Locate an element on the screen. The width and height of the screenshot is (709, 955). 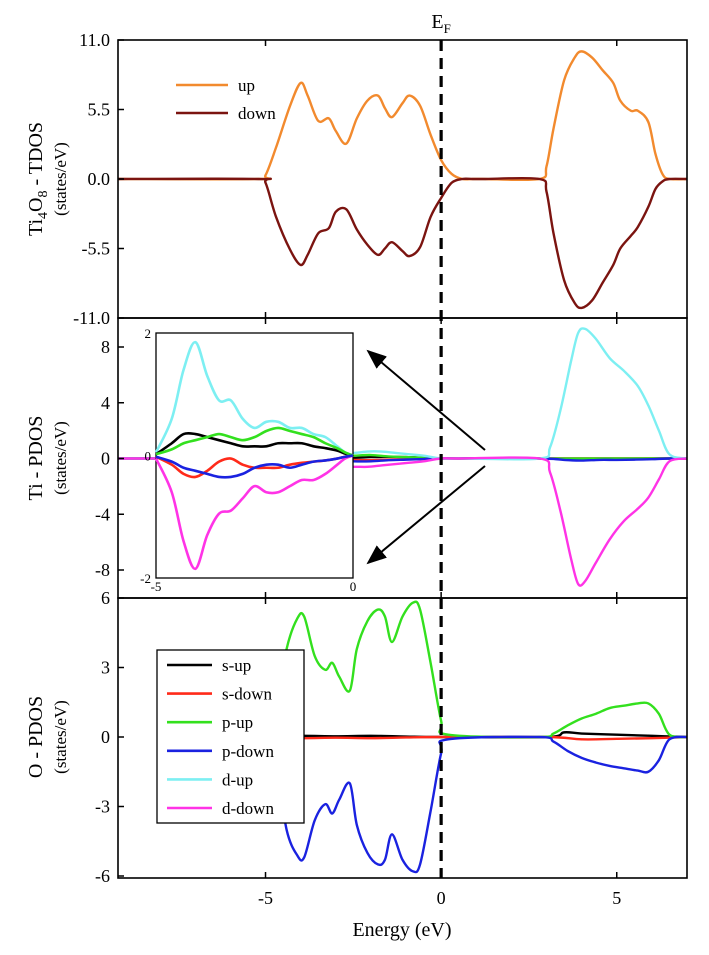
tdos-ylabel: Ti4O8 - TDOS is located at coordinates (38, 179).